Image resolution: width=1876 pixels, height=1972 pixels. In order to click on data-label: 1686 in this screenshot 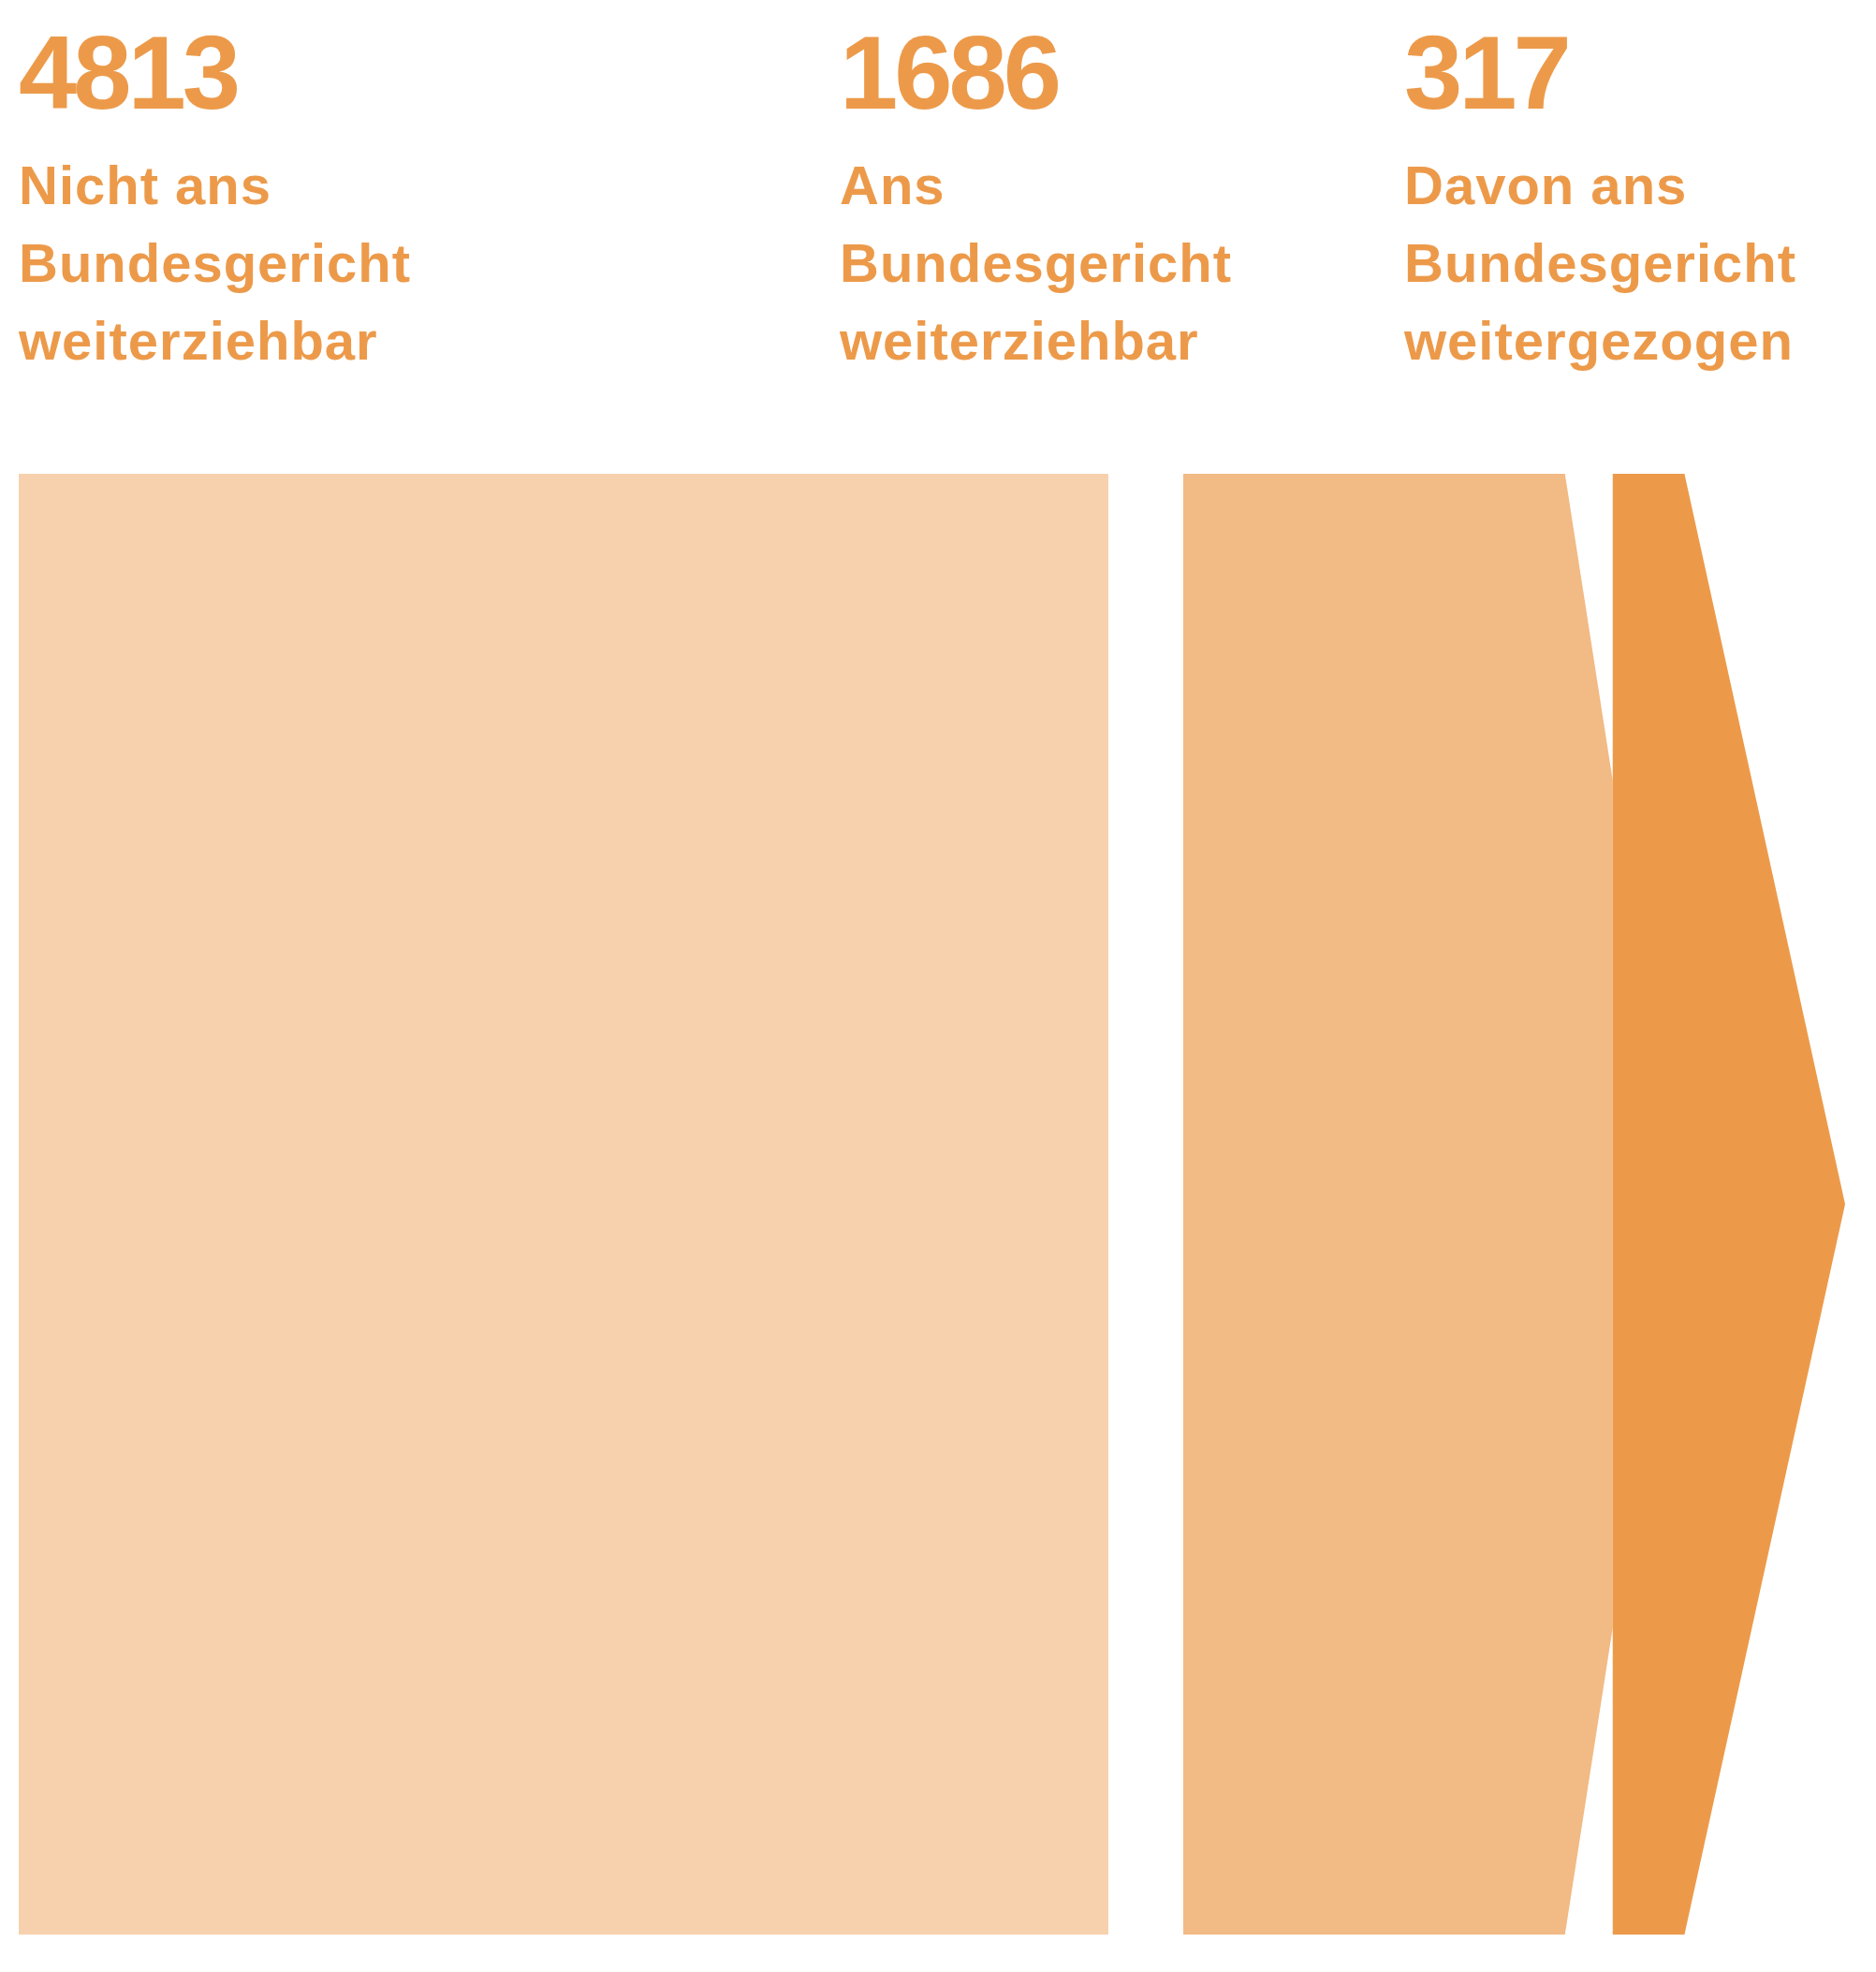, I will do `click(950, 73)`.